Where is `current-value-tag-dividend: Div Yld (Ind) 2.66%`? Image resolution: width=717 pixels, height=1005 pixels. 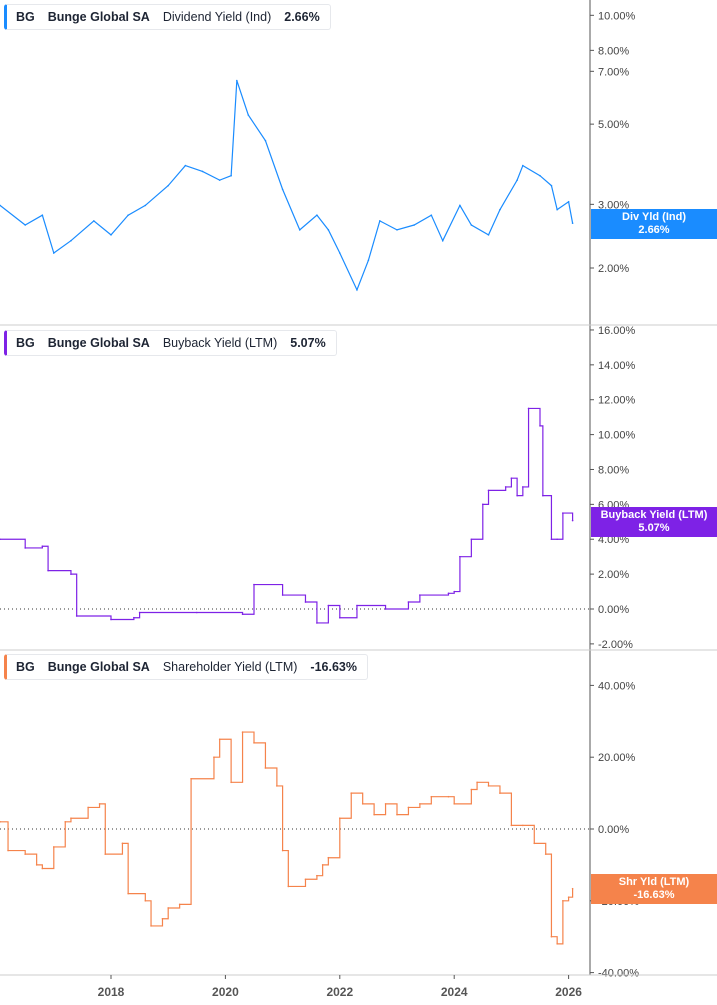 current-value-tag-dividend: Div Yld (Ind) 2.66% is located at coordinates (654, 224).